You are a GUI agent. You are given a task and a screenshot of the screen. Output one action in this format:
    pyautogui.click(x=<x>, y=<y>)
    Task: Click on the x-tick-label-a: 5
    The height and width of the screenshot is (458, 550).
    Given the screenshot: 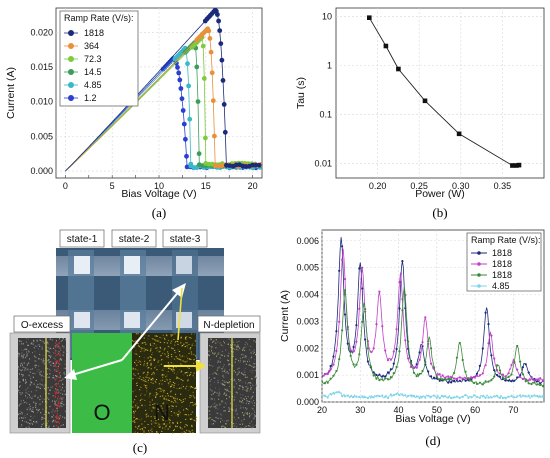 What is the action you would take?
    pyautogui.click(x=112, y=186)
    